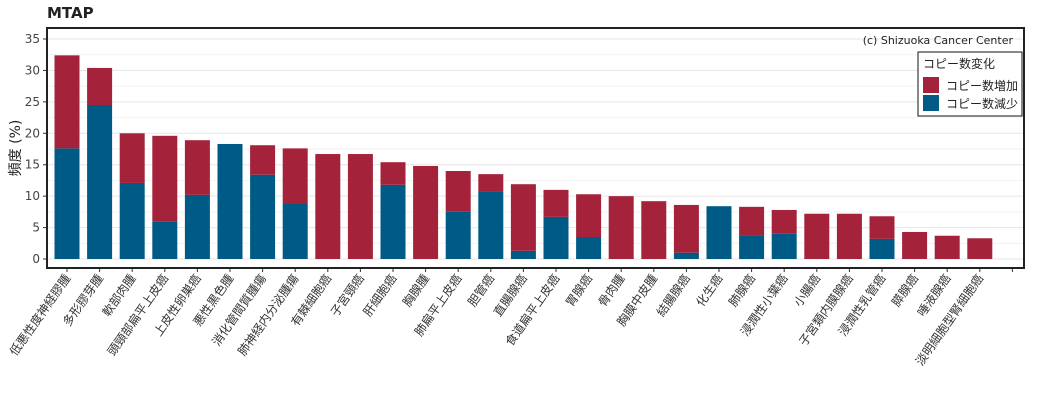 Image resolution: width=1039 pixels, height=400 pixels. I want to click on y-tick-label: 10, so click(32, 196).